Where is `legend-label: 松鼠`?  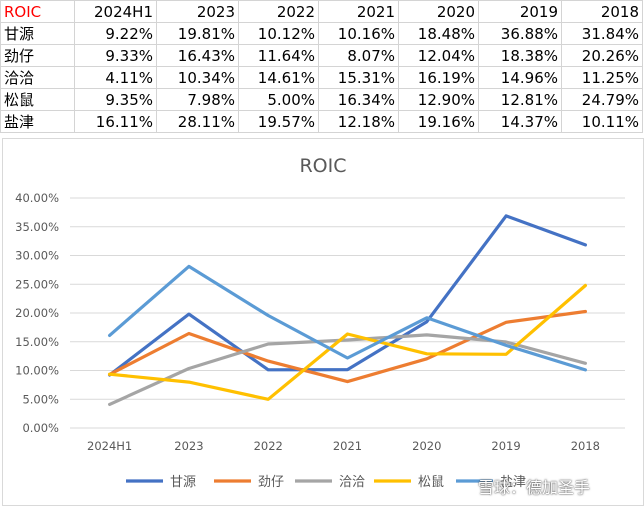 legend-label: 松鼠 is located at coordinates (431, 482).